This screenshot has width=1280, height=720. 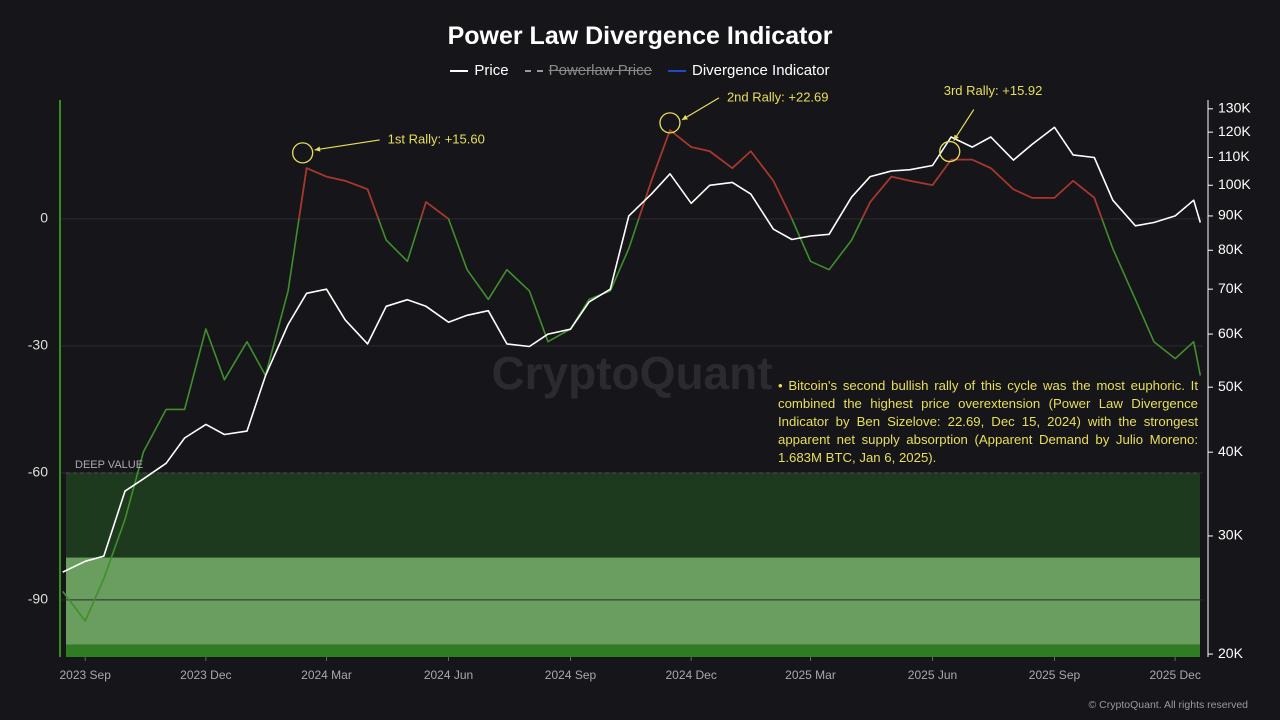 What do you see at coordinates (1231, 535) in the screenshot?
I see `y2-tick-label: 30K` at bounding box center [1231, 535].